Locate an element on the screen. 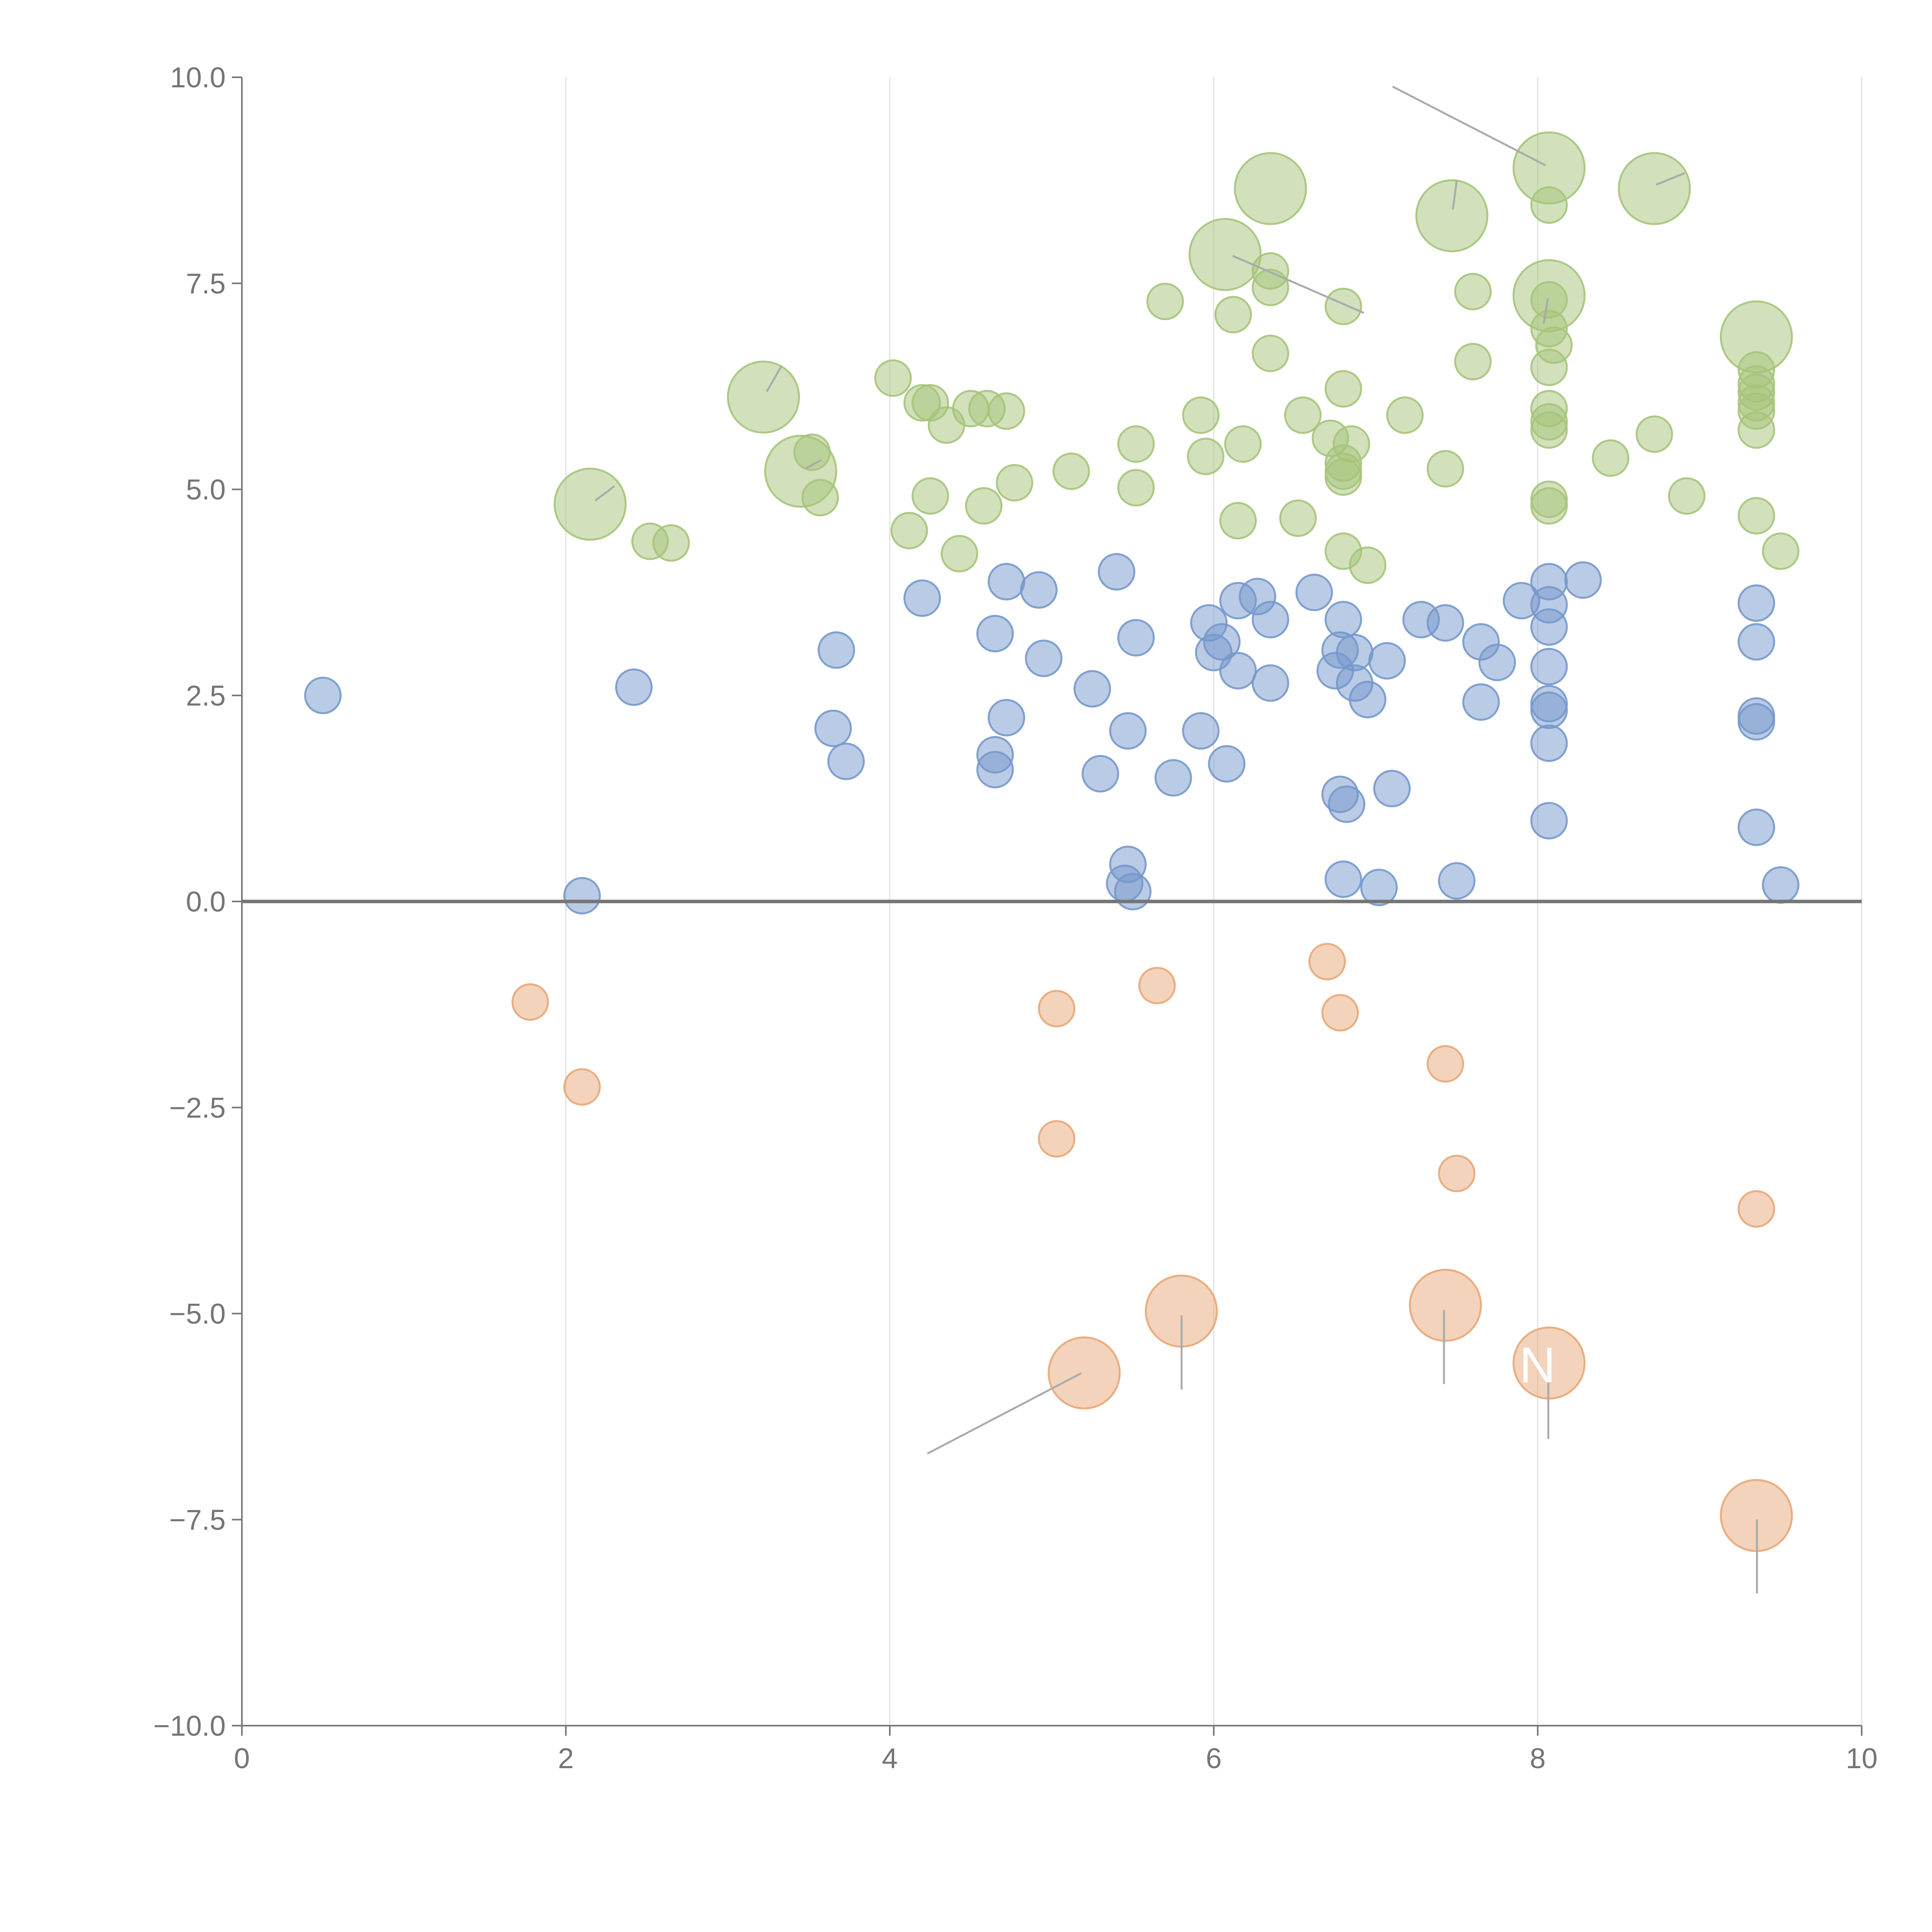 This screenshot has height=1932, width=1932. annotation-label: N is located at coordinates (1538, 1365).